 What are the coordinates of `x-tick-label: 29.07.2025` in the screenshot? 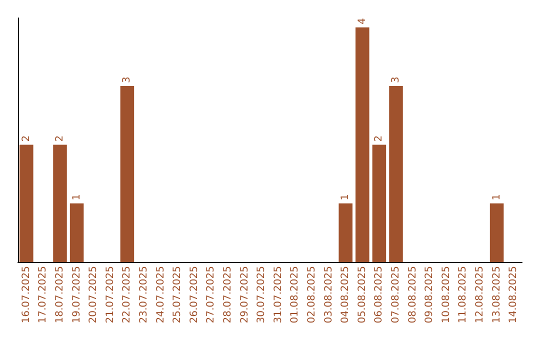 It's located at (244, 295).